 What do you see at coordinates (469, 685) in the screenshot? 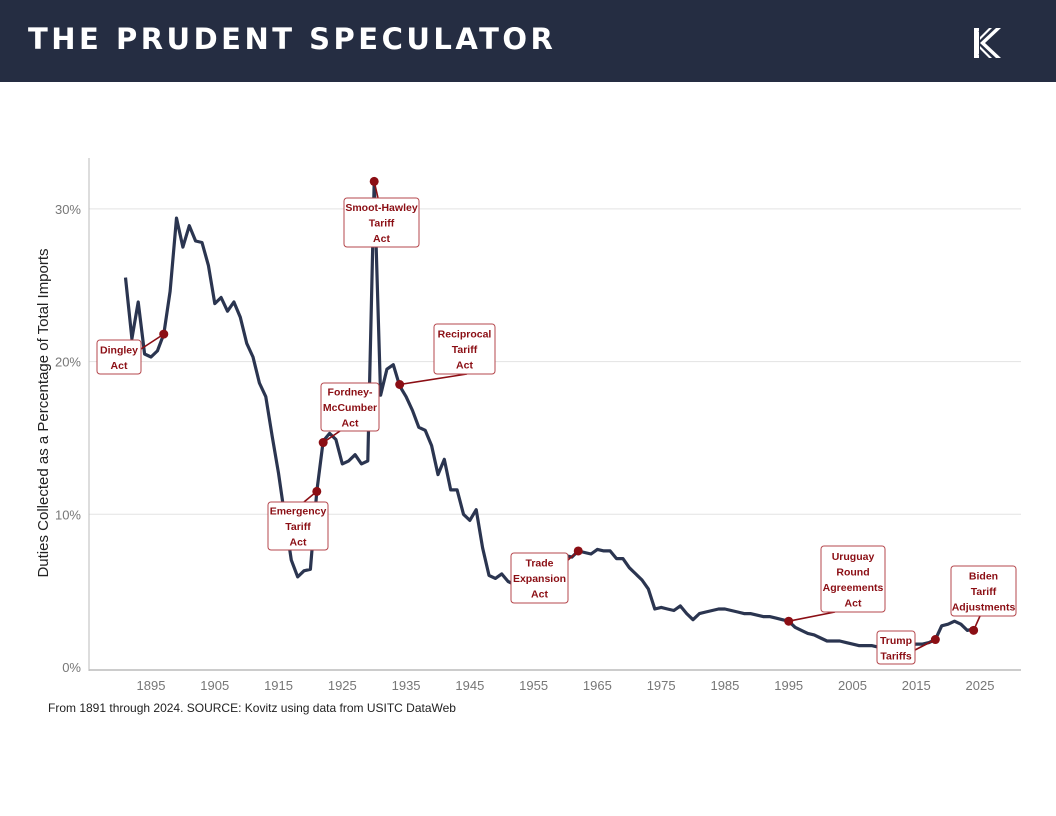
I see `x-tick-label: 1945` at bounding box center [469, 685].